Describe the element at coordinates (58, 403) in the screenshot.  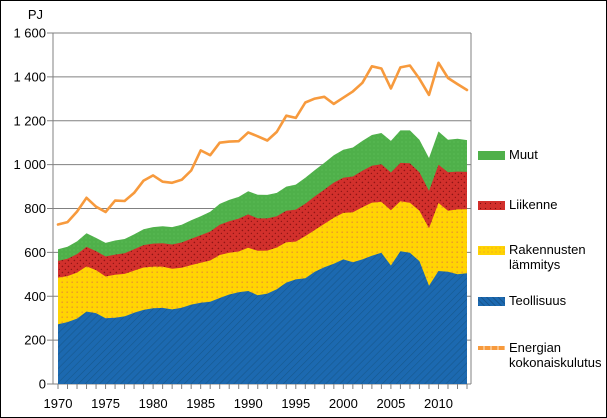
I see `x-tick-label: 1970` at that location.